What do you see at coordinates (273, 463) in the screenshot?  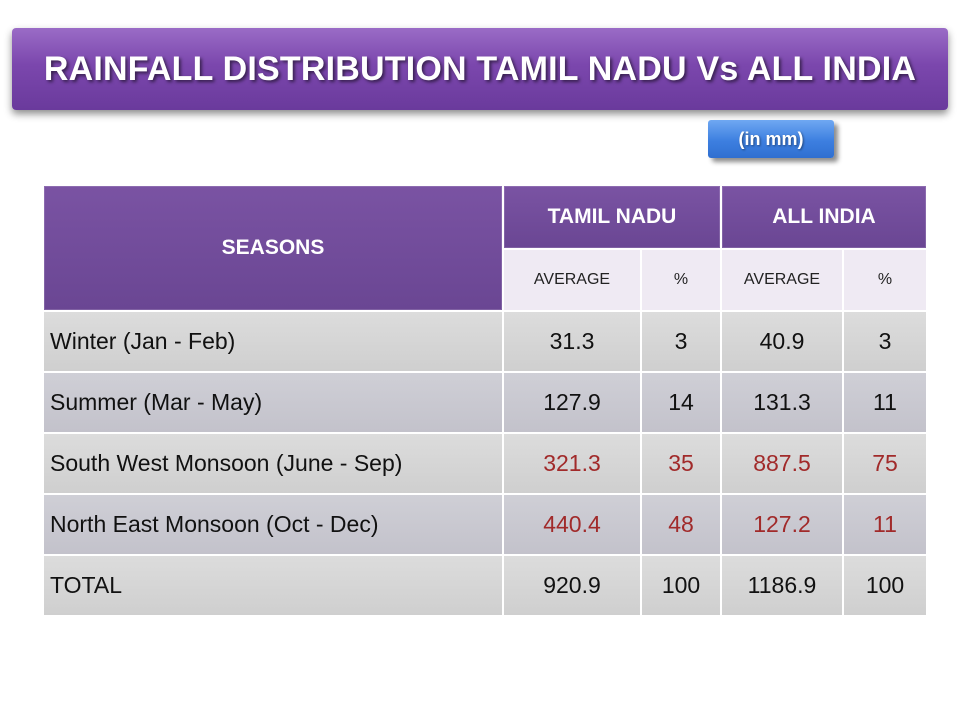 I see `season-label: South West Monsoon (June - Sep)` at bounding box center [273, 463].